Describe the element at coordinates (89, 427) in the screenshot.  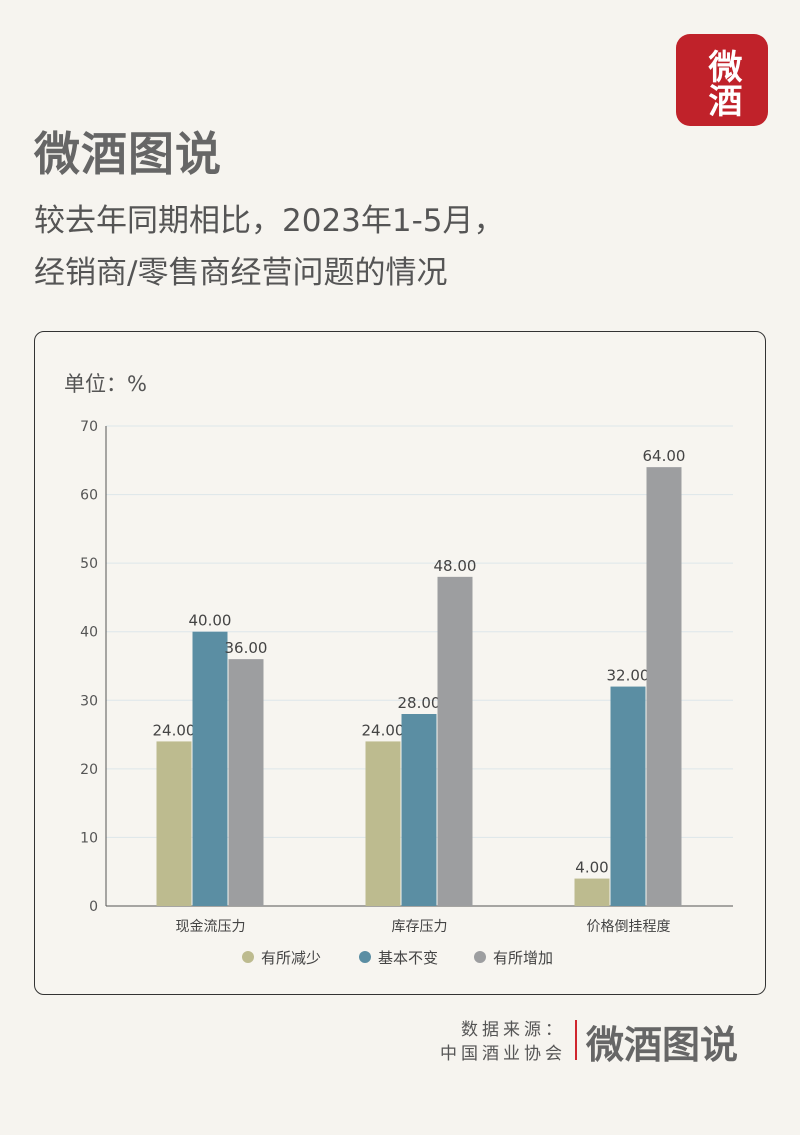
I see `y-tick-label: 70` at that location.